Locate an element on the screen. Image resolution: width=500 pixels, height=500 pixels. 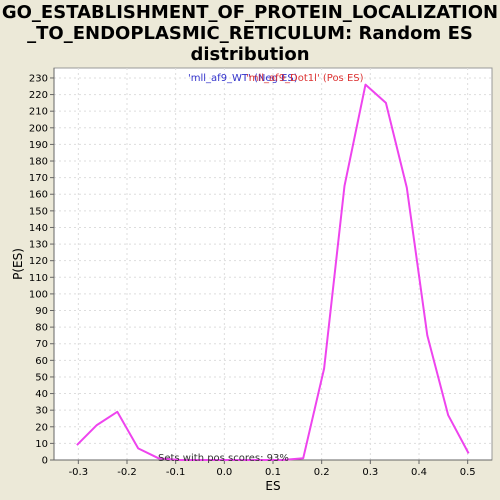
y-tick-label: 30 is located at coordinates (41, 411).